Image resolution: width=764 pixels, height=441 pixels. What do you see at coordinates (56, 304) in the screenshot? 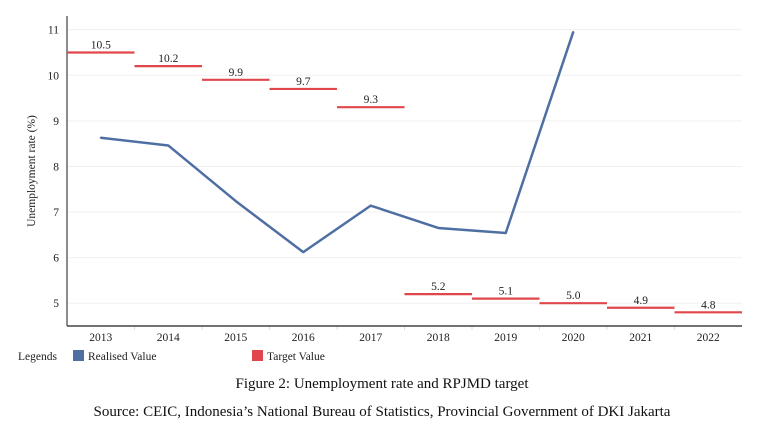
I see `y-tick-label: 5` at bounding box center [56, 304].